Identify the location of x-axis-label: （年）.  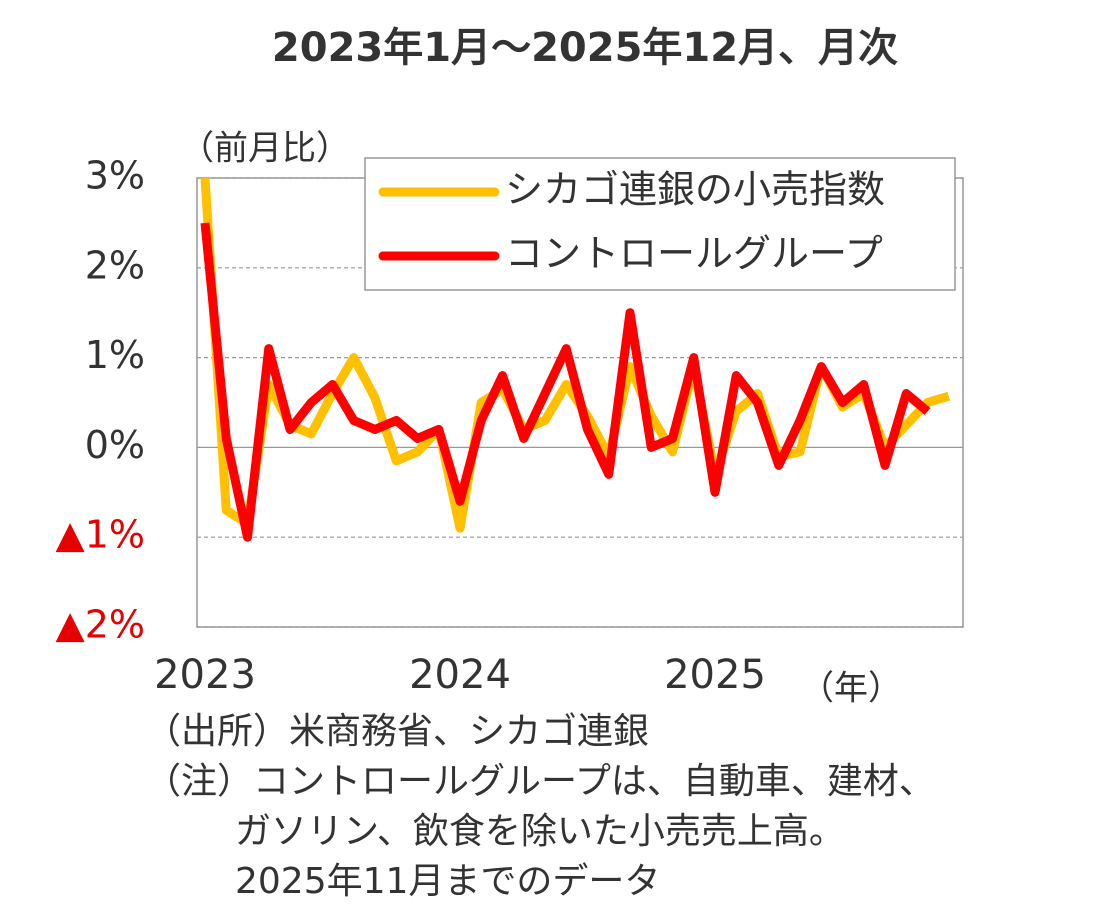
(851, 689).